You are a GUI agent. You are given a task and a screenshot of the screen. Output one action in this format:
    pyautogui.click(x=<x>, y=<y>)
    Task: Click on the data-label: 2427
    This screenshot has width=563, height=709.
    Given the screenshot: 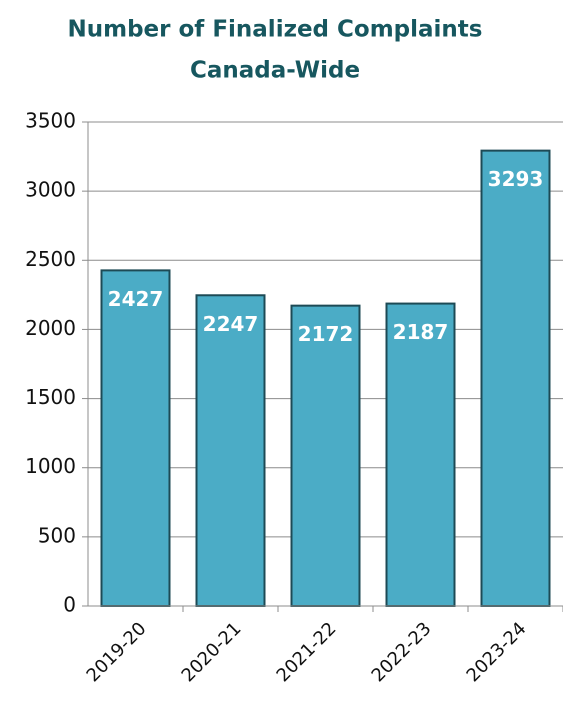 What is the action you would take?
    pyautogui.click(x=136, y=299)
    